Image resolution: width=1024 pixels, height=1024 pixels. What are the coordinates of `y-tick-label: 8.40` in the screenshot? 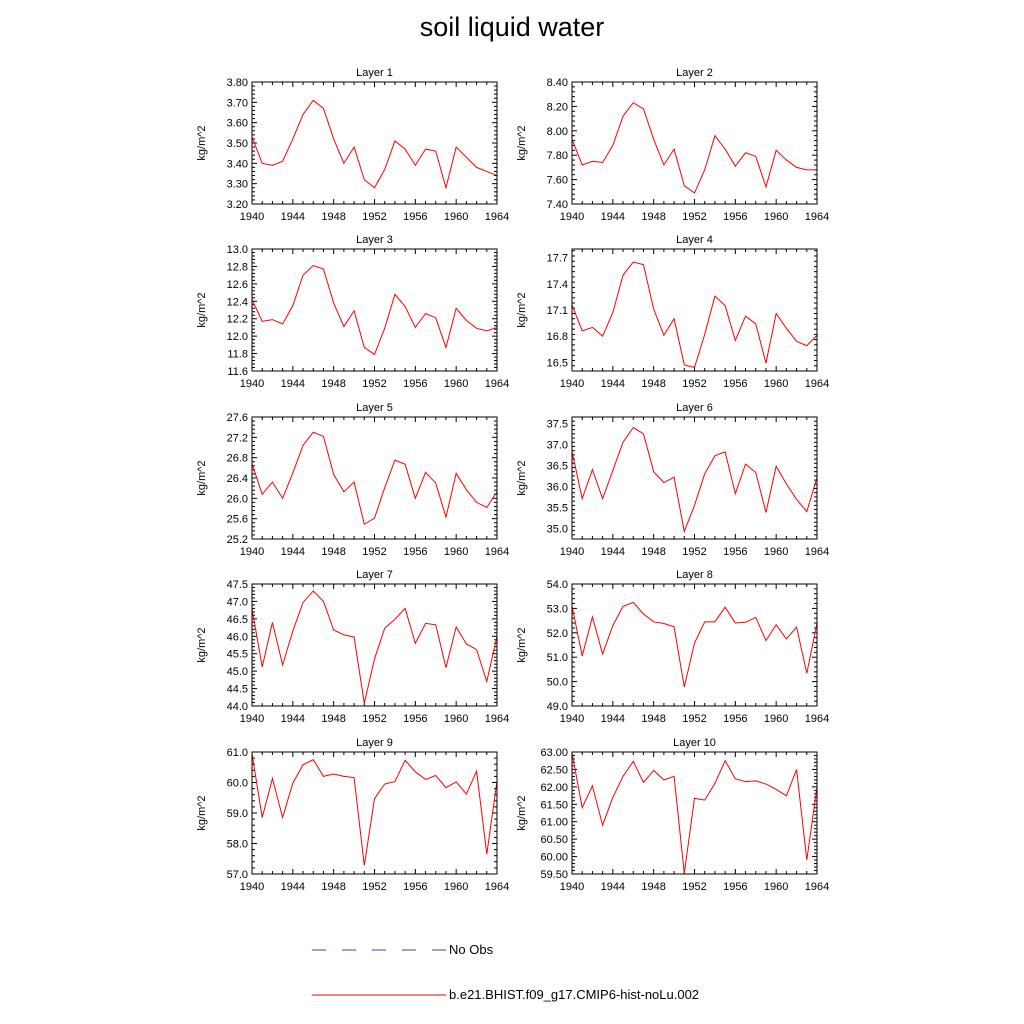 It's located at (557, 83).